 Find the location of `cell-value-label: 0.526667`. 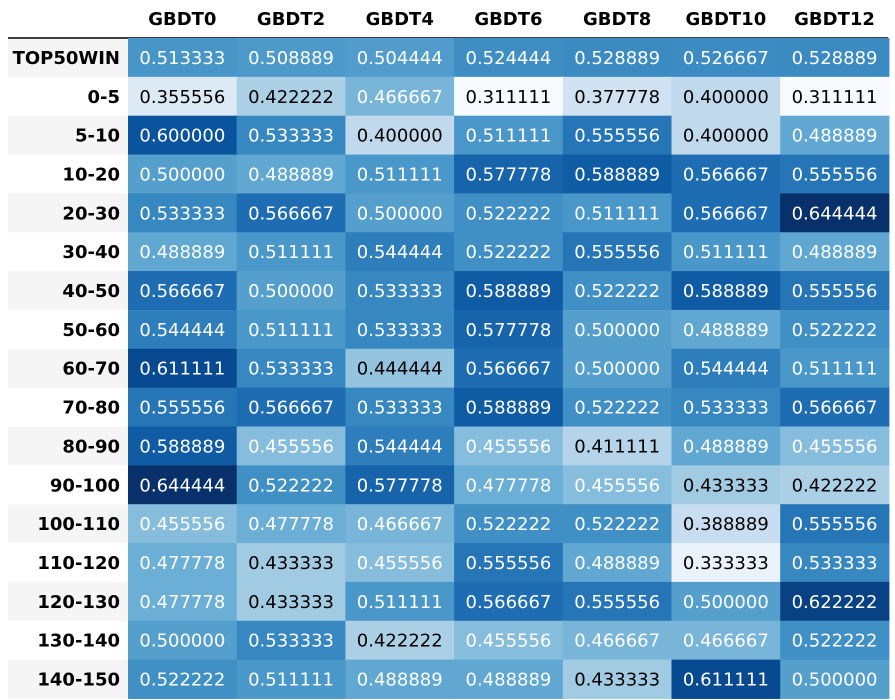

cell-value-label: 0.526667 is located at coordinates (726, 58).